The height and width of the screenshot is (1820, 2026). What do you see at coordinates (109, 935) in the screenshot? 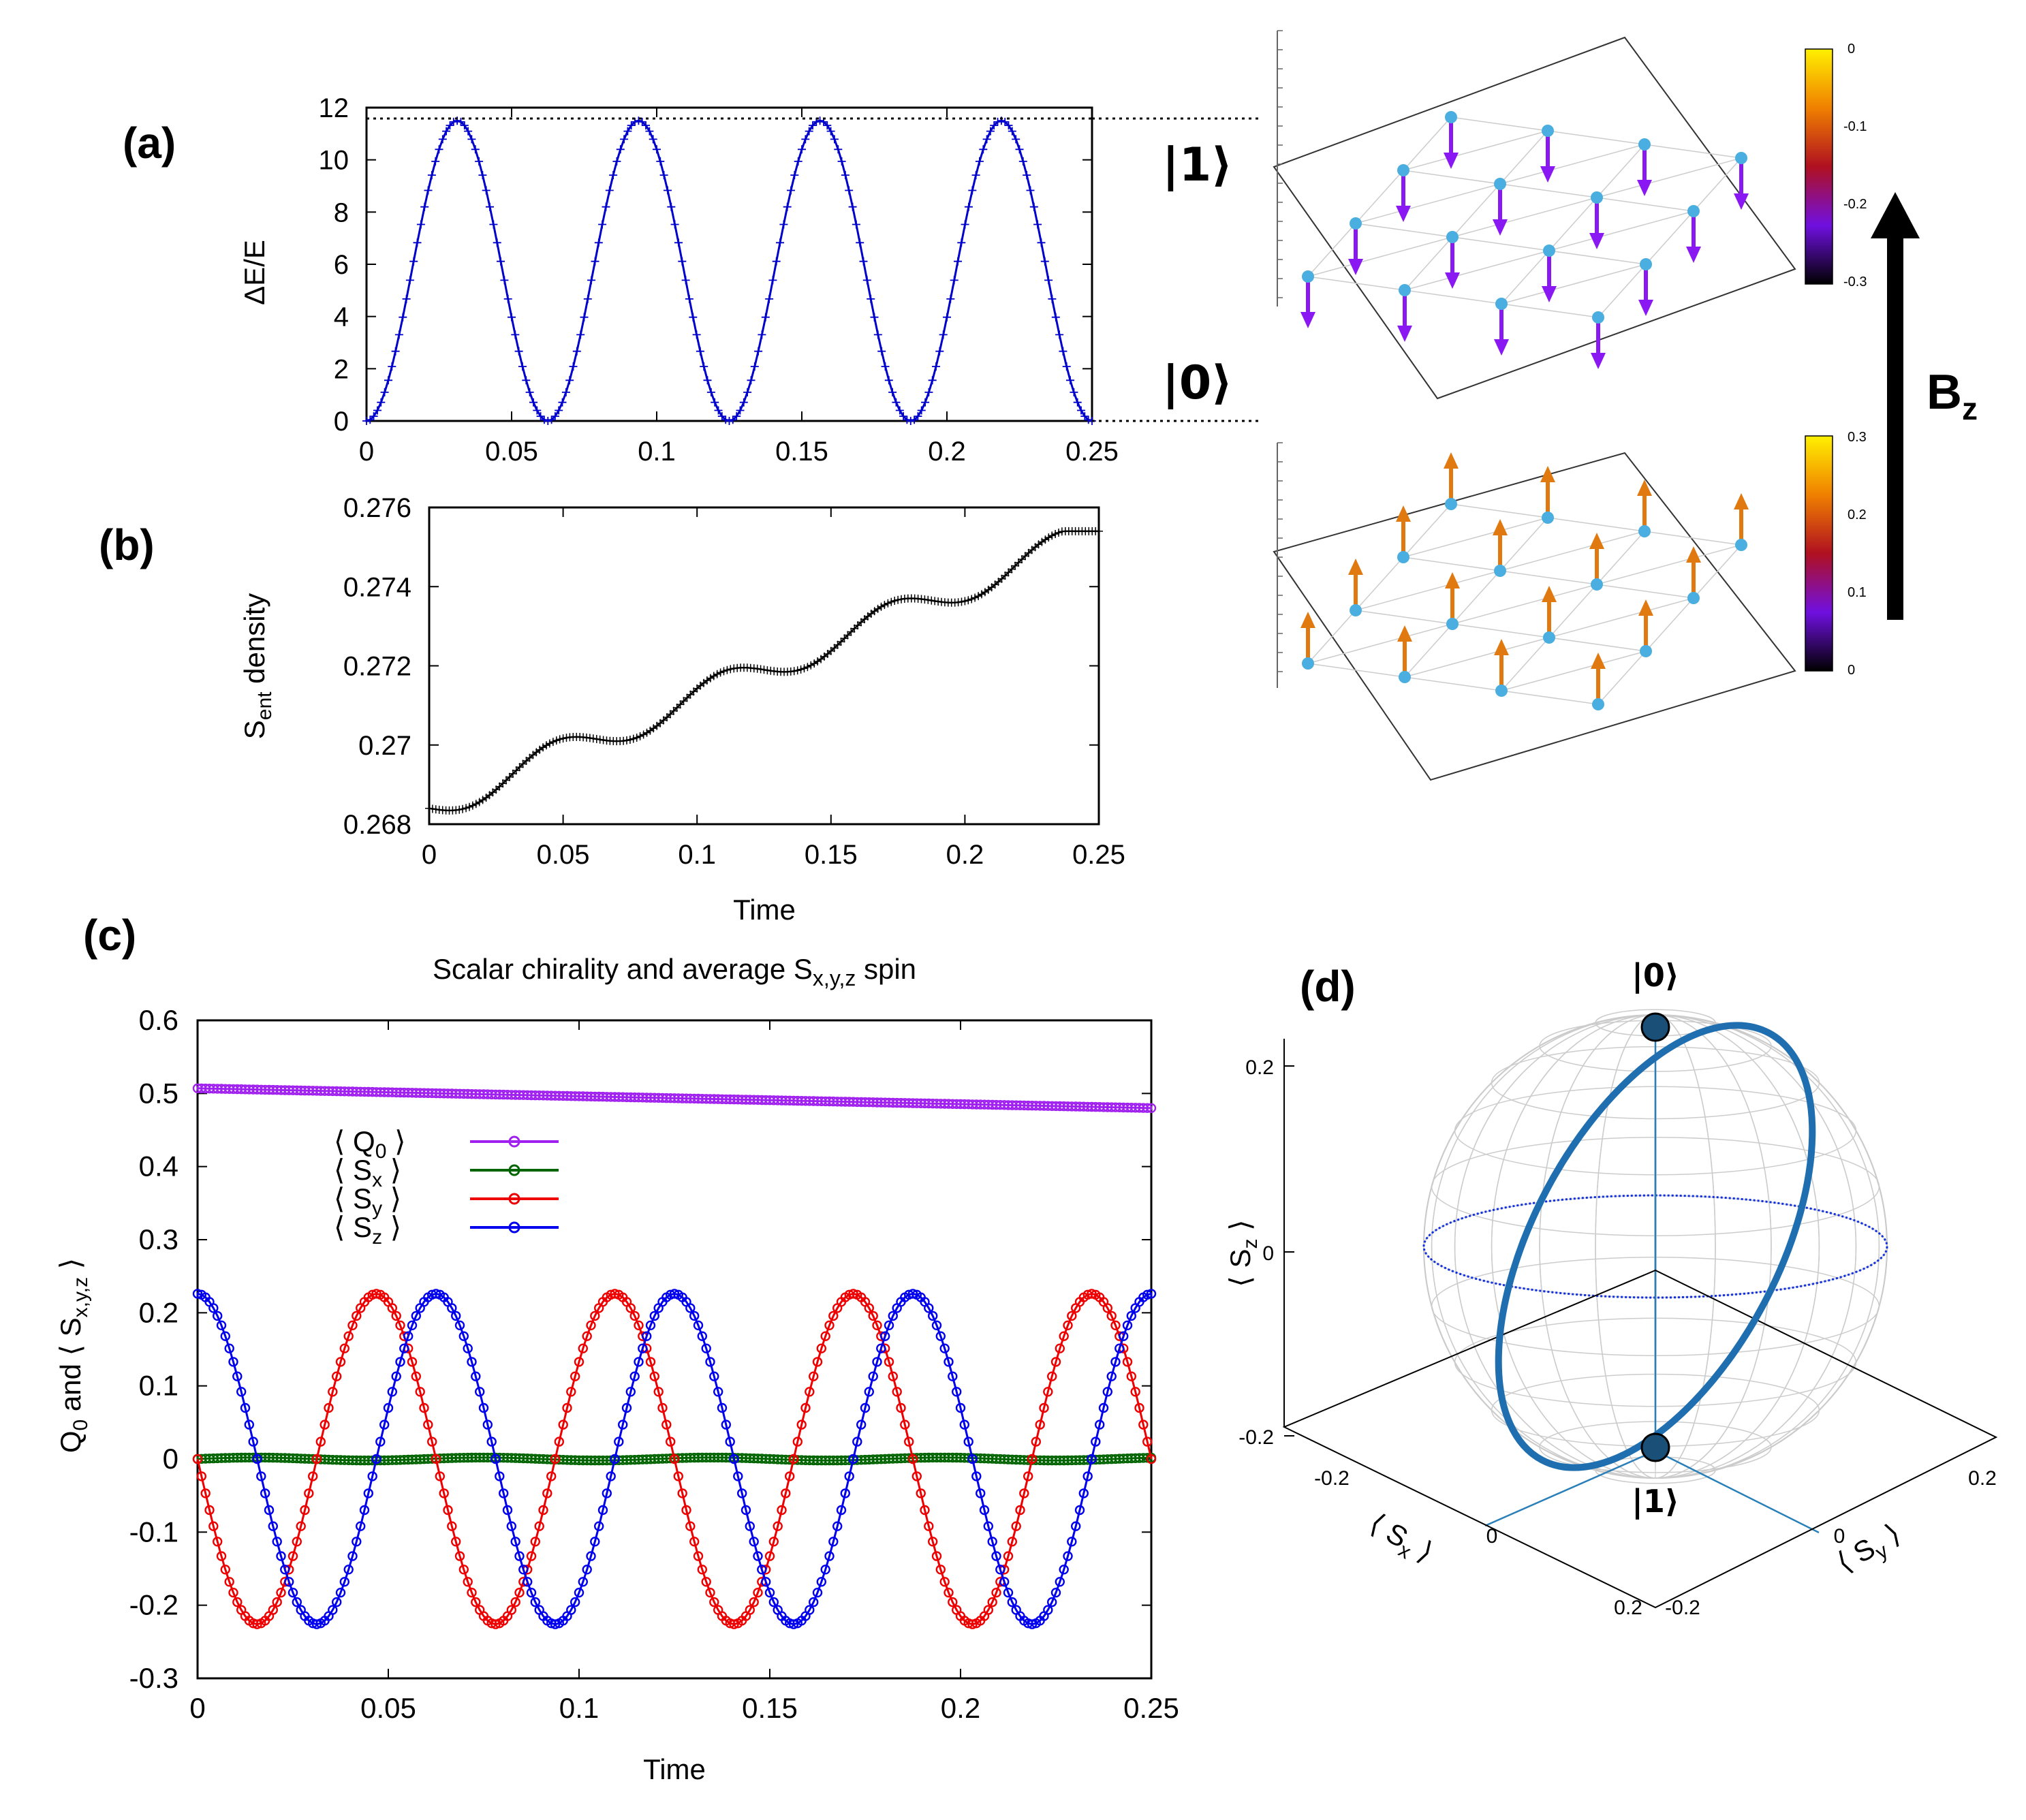
I see `panel-label-c: (c)` at bounding box center [109, 935].